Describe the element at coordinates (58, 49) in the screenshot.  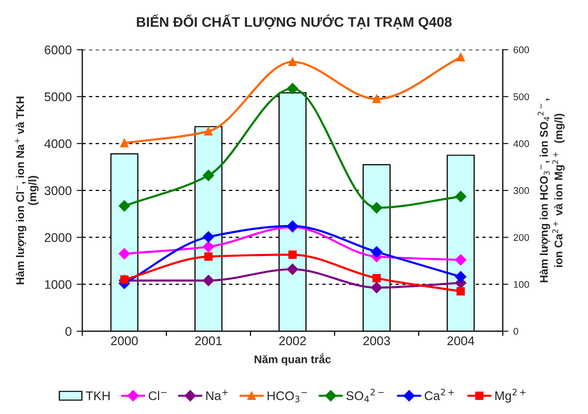
I see `y-tick-label: 6000` at that location.